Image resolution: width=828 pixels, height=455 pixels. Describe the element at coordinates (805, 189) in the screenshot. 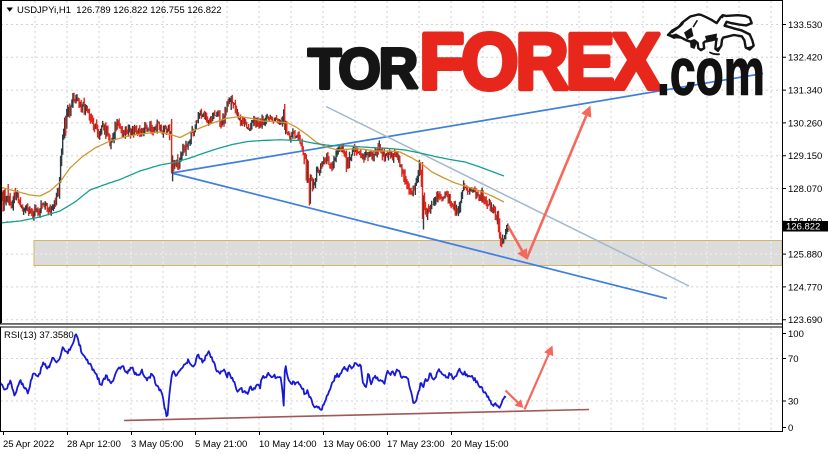

I see `svg-text: 128.070` at that location.